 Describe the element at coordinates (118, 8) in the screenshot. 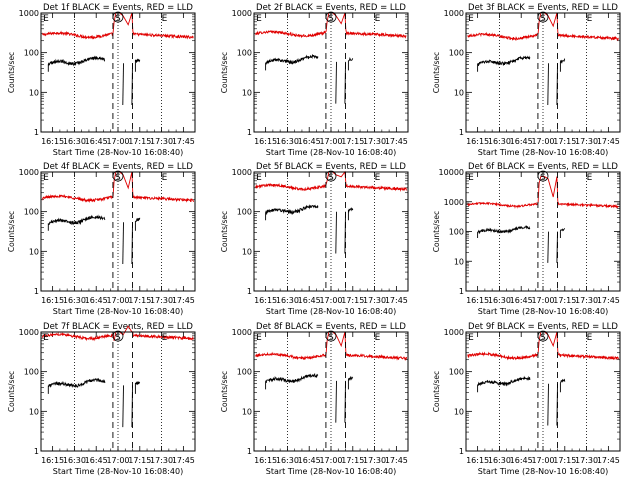

I see `panel-title: Det 1f BLACK = Events, RED = LLD` at that location.